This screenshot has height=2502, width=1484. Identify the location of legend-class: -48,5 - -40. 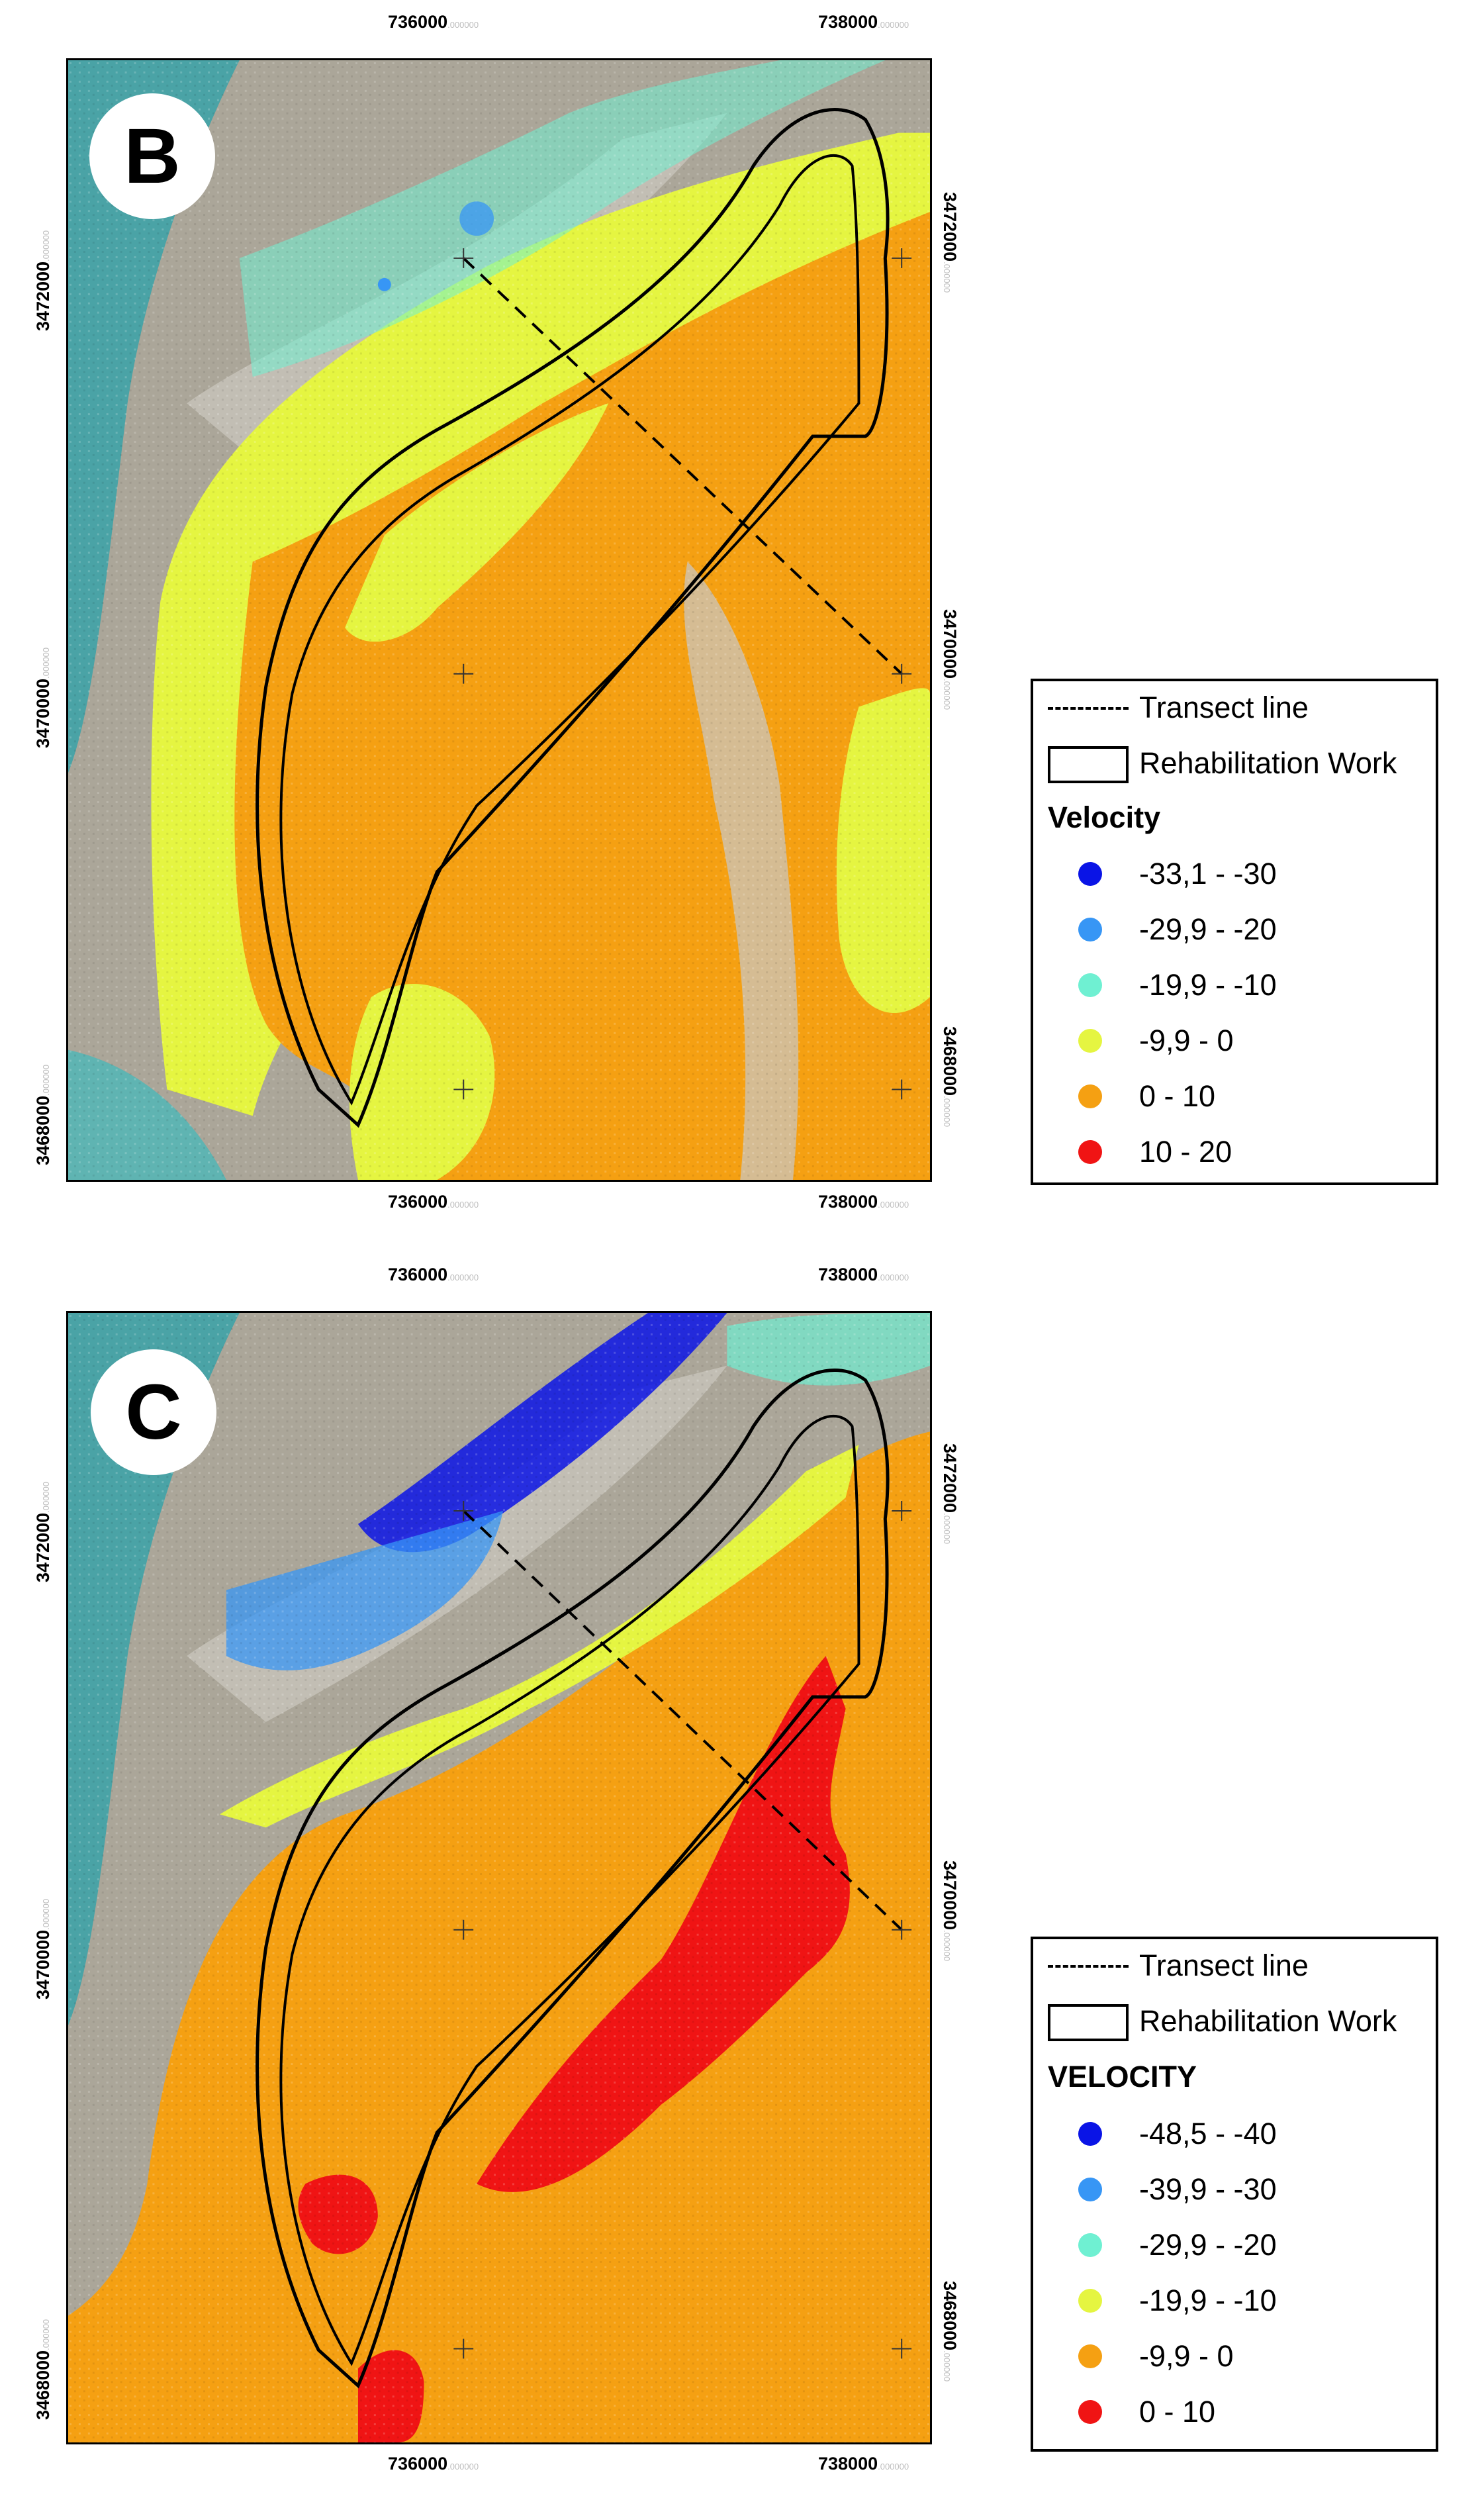
(1234, 2134).